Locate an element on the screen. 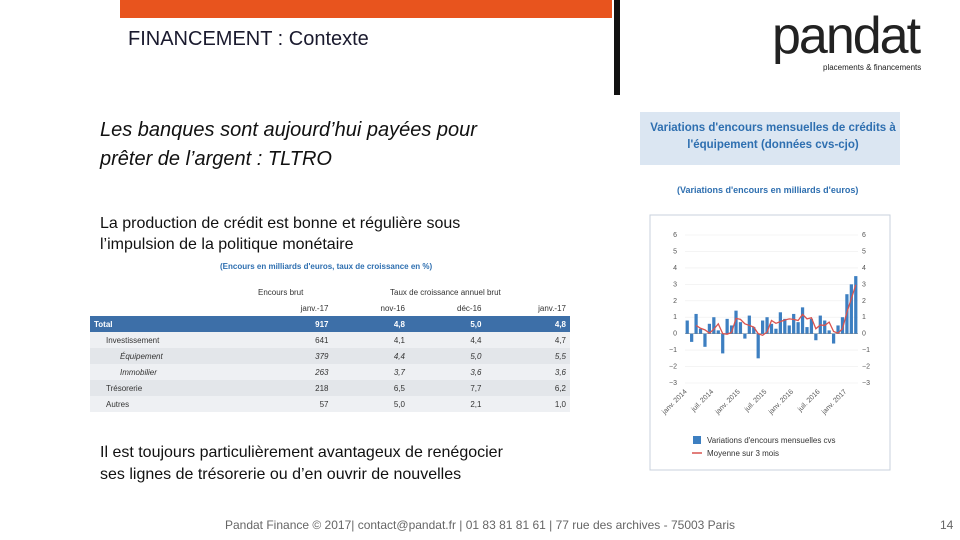 The width and height of the screenshot is (960, 540). x-tick-label: janv. 2014 is located at coordinates (674, 402).